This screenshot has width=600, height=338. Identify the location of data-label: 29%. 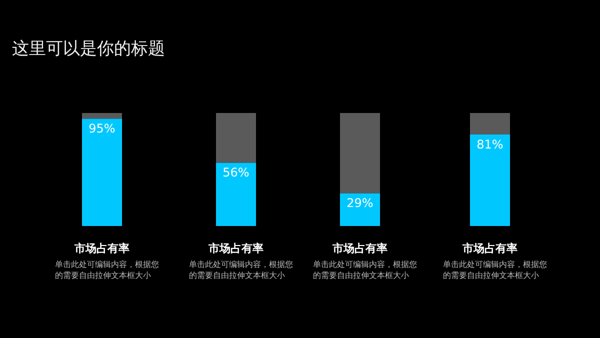
(360, 203).